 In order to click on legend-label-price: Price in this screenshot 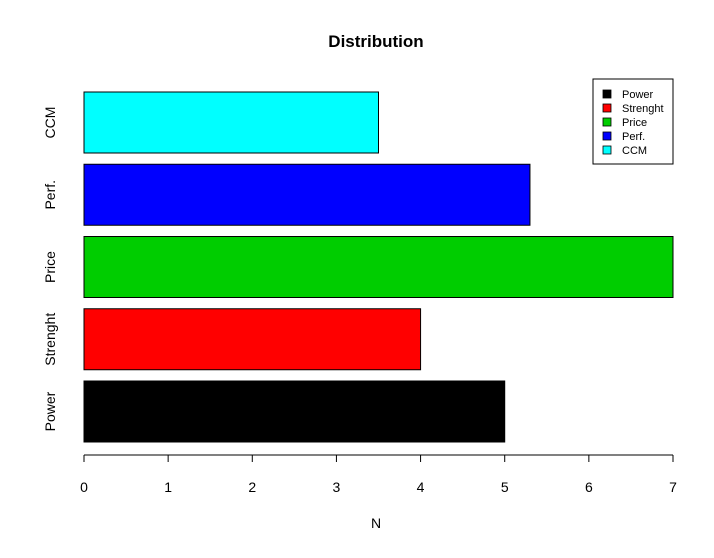, I will do `click(634, 123)`.